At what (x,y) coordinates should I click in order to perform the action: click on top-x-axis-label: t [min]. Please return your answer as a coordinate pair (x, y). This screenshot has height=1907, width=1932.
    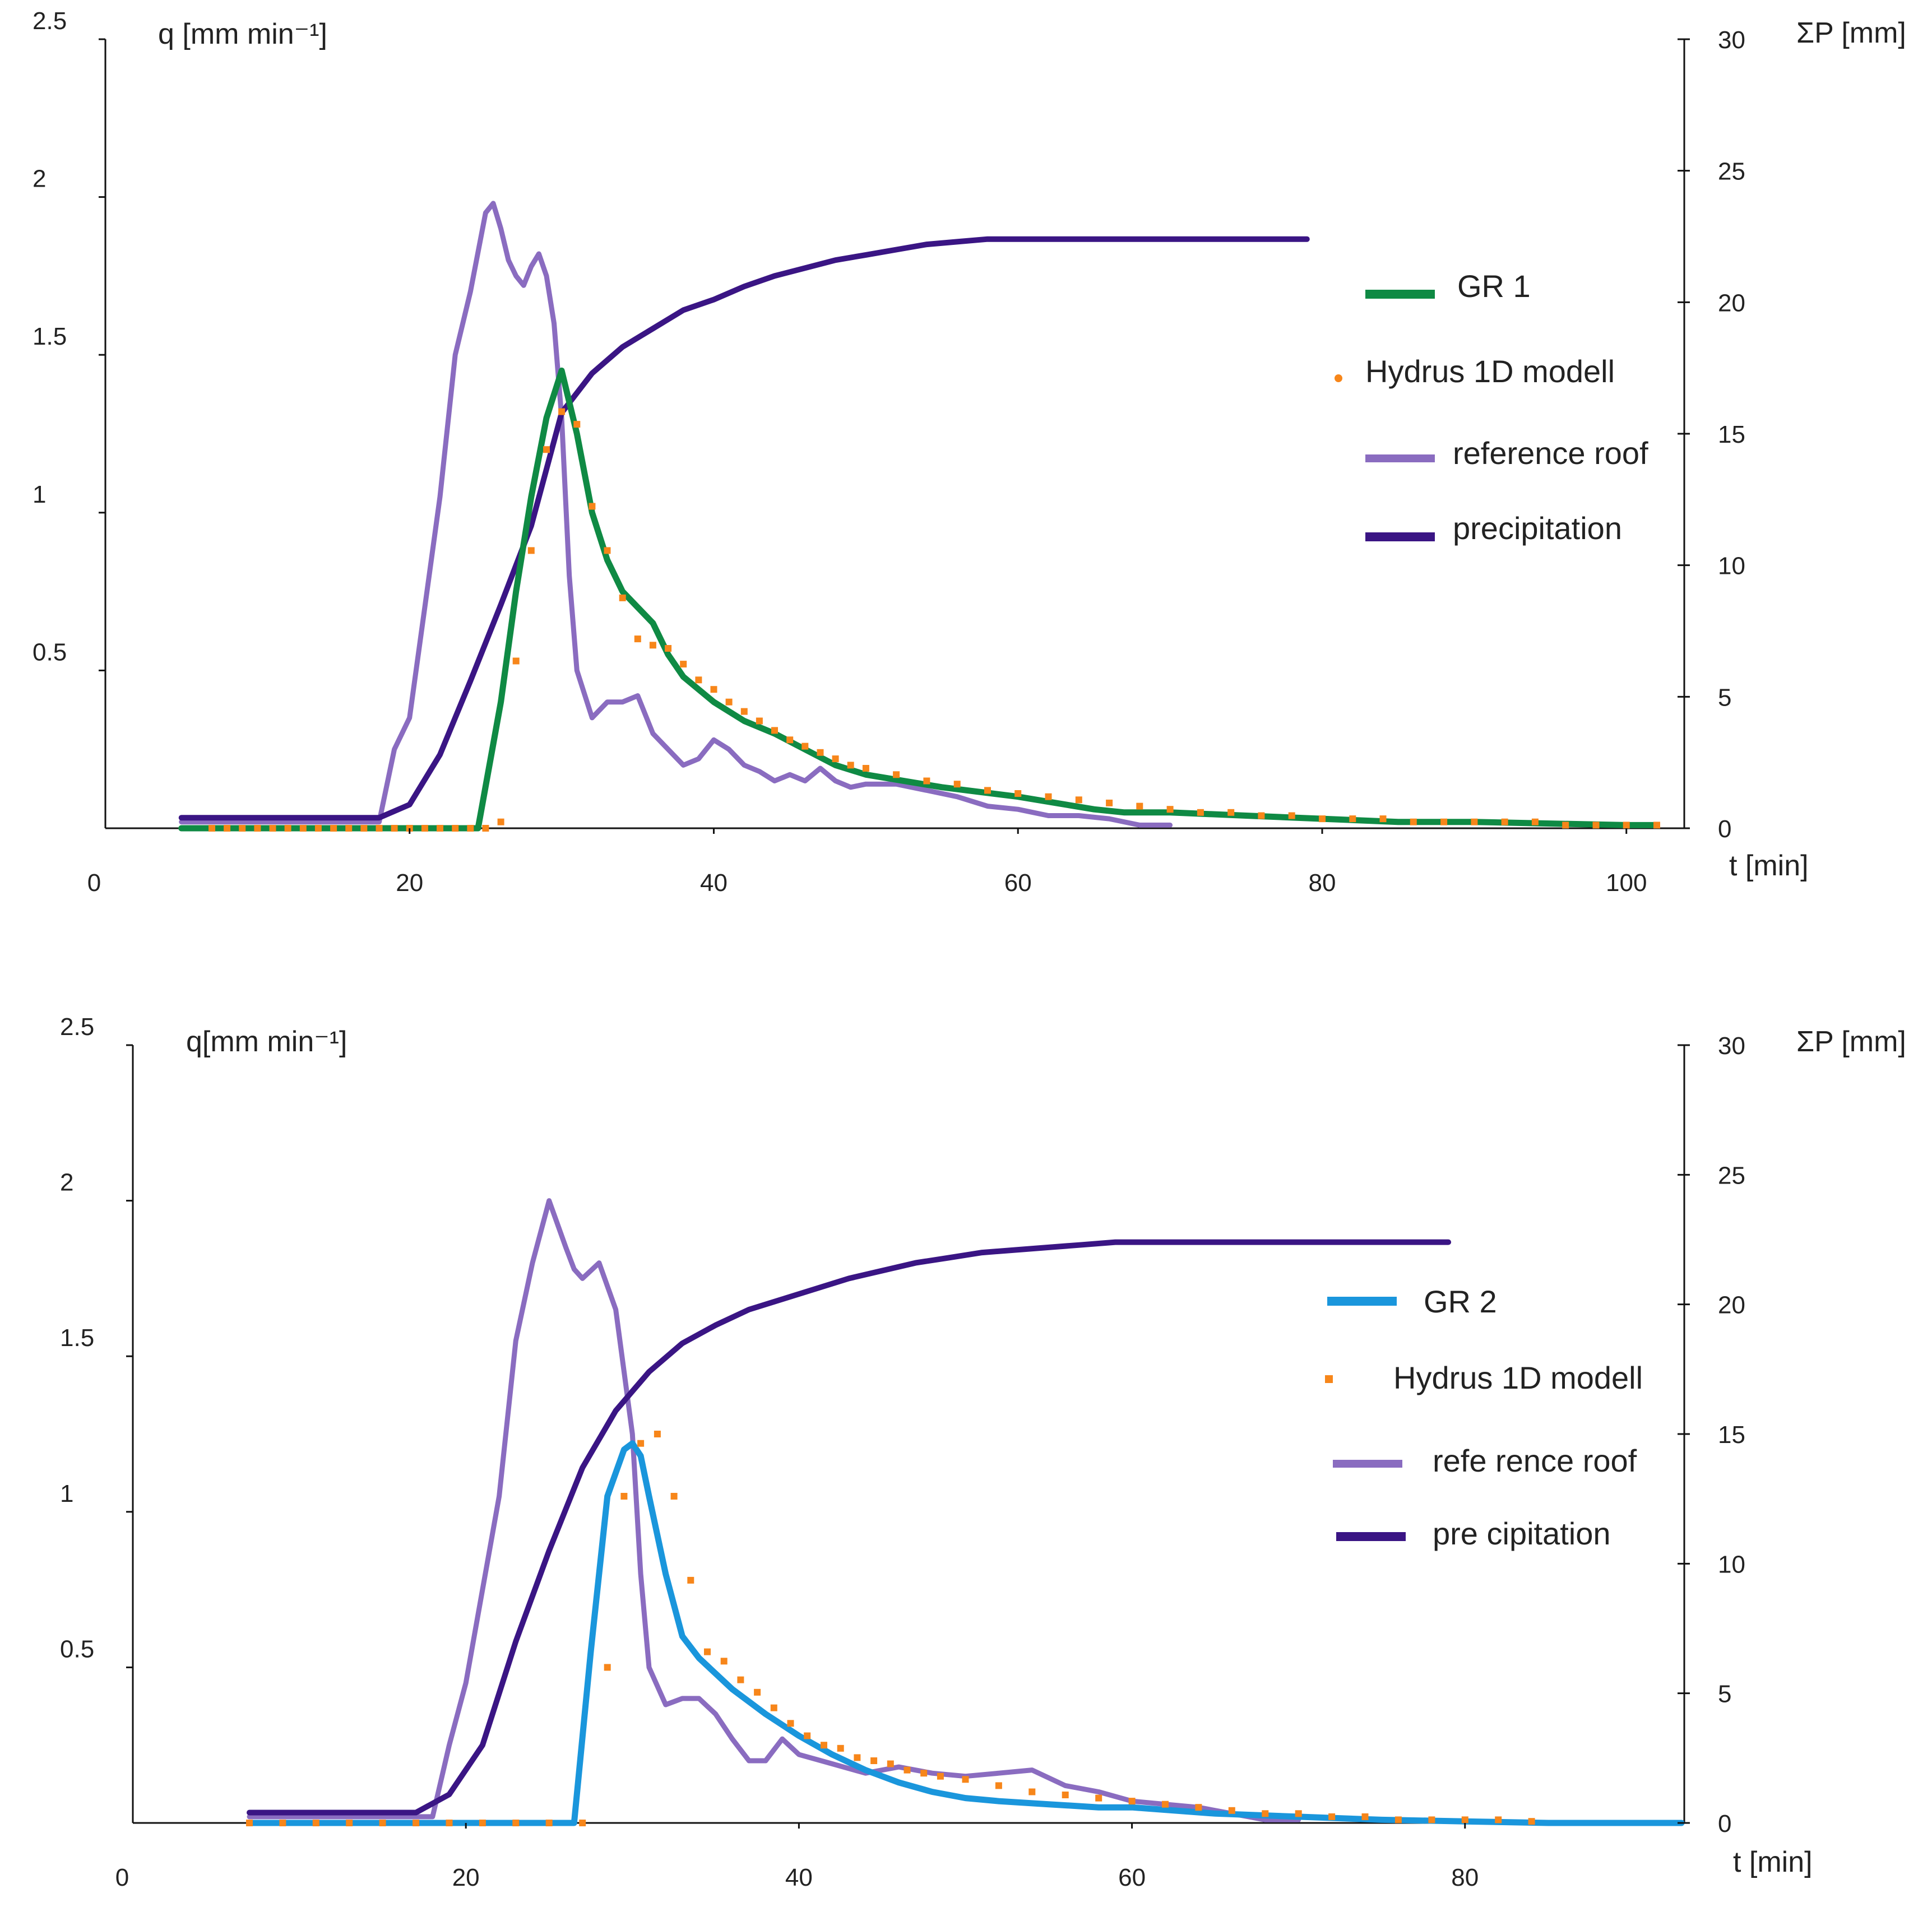
    Looking at the image, I should click on (1769, 866).